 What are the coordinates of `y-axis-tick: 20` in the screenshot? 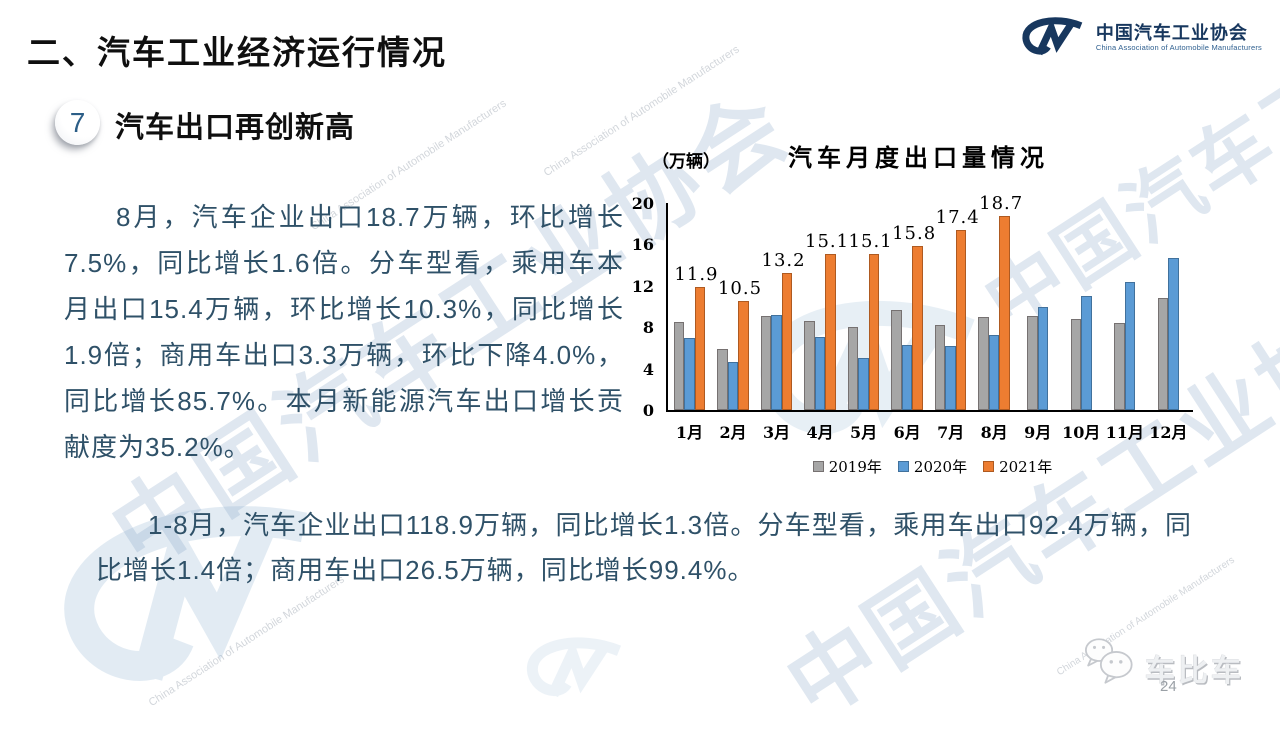 It's located at (642, 203).